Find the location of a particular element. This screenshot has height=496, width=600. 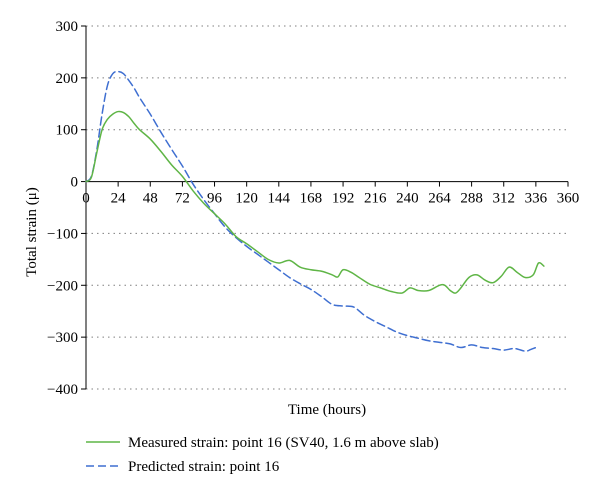

x-tick-label: 48 is located at coordinates (150, 199).